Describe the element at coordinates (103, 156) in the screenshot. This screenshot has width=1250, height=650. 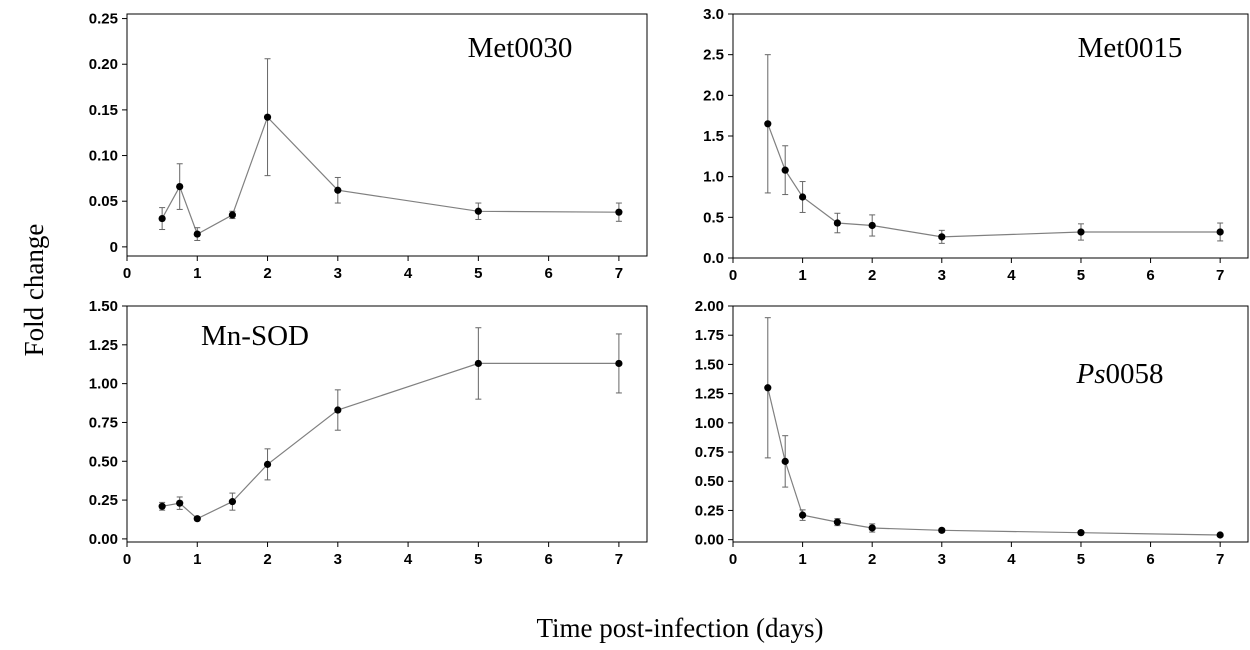
I see `y-tick-label: 0.10` at that location.